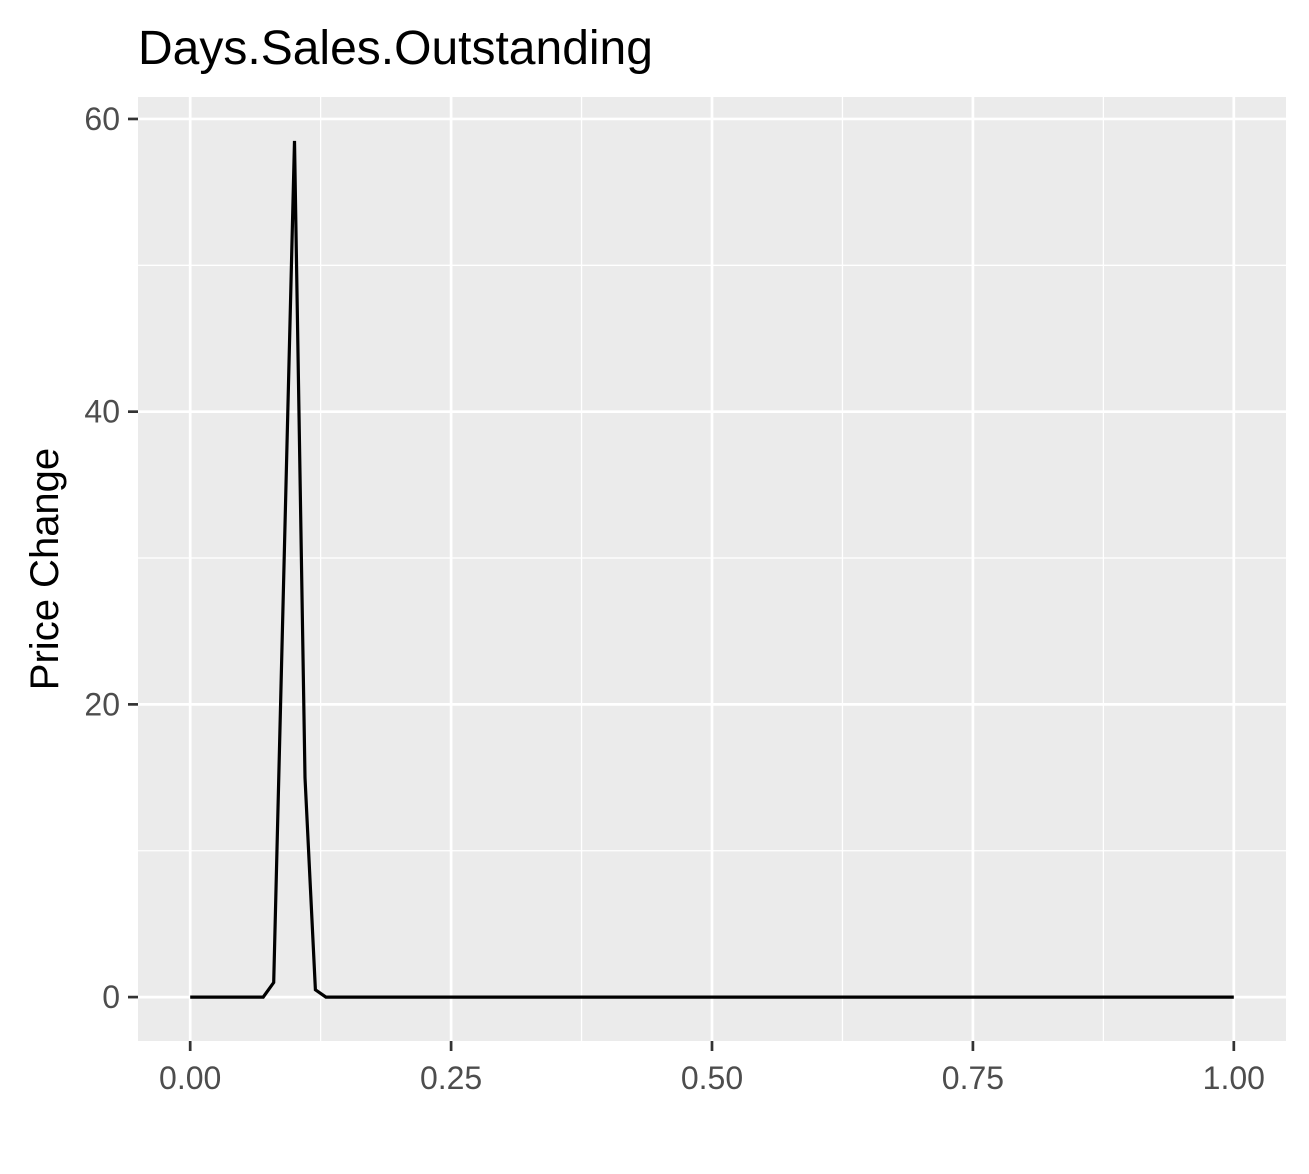 This screenshot has width=1309, height=1174. What do you see at coordinates (102, 412) in the screenshot?
I see `y-tick-label: 40` at bounding box center [102, 412].